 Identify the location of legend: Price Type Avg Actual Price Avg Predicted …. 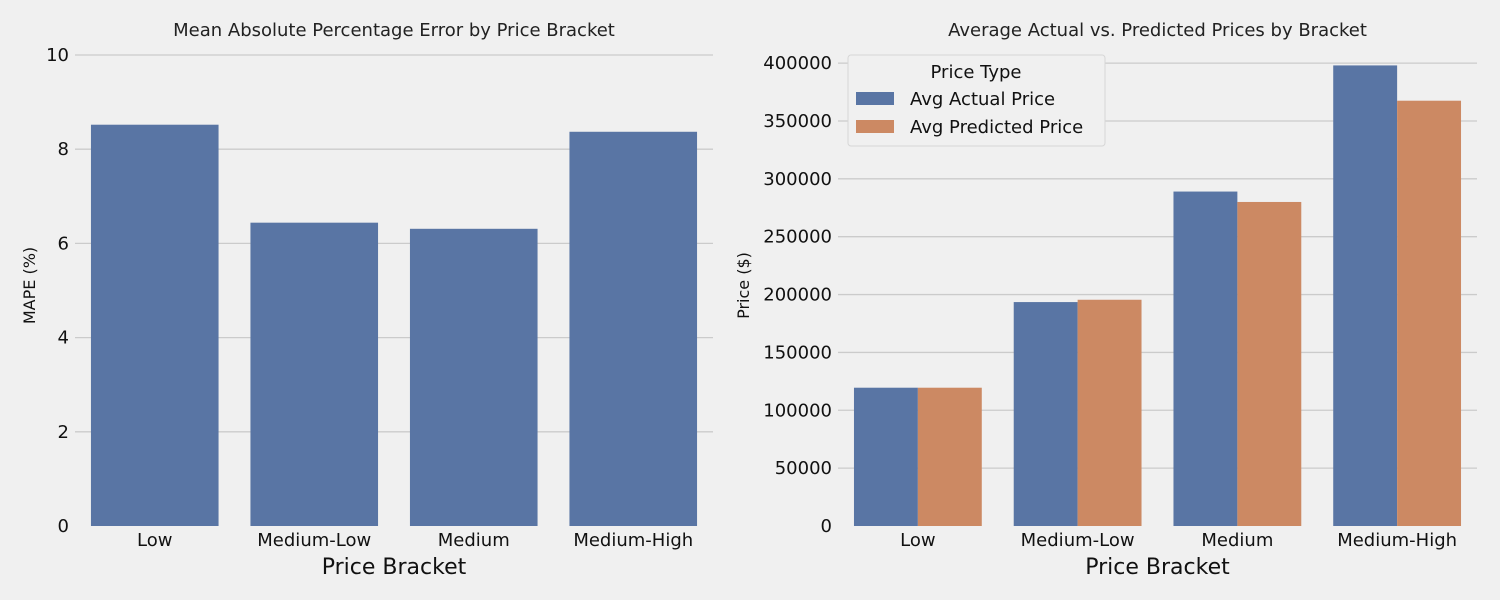
(976, 100).